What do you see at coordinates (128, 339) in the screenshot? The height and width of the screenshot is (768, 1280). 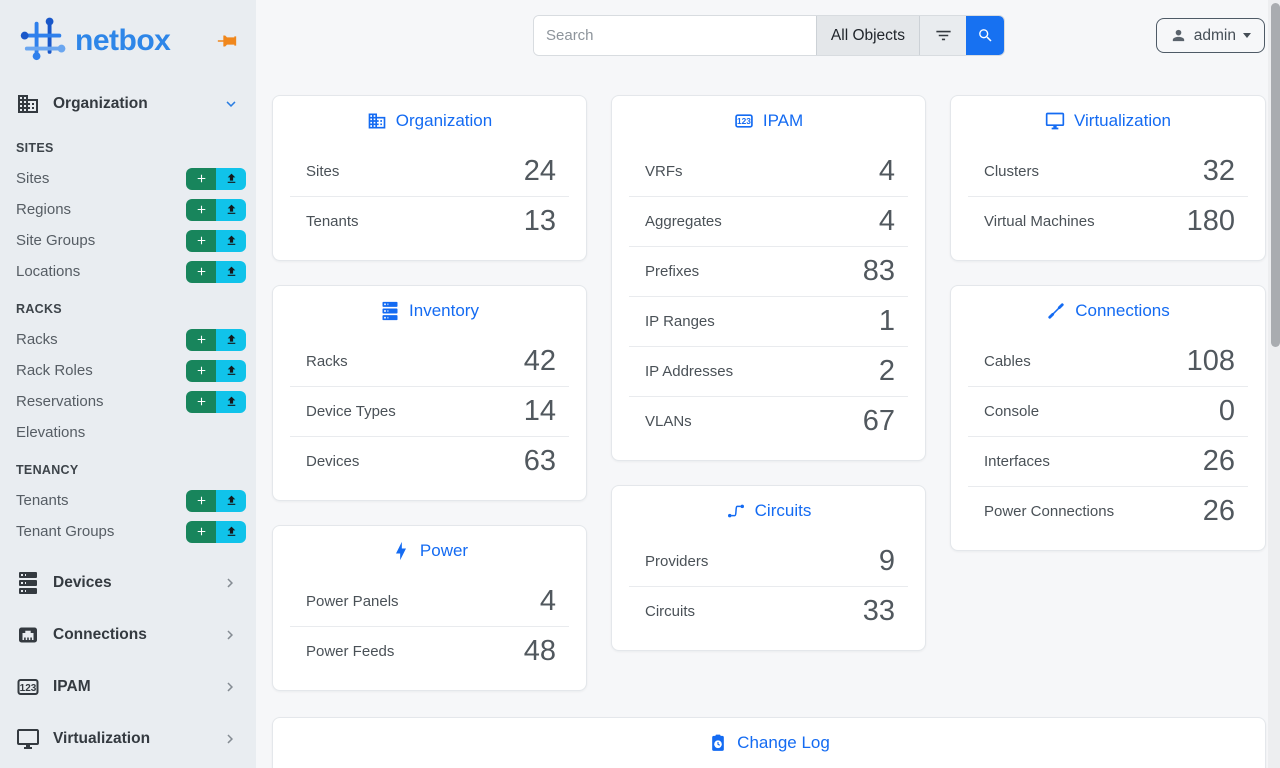 I see `sidebar-item-racks: Racks` at bounding box center [128, 339].